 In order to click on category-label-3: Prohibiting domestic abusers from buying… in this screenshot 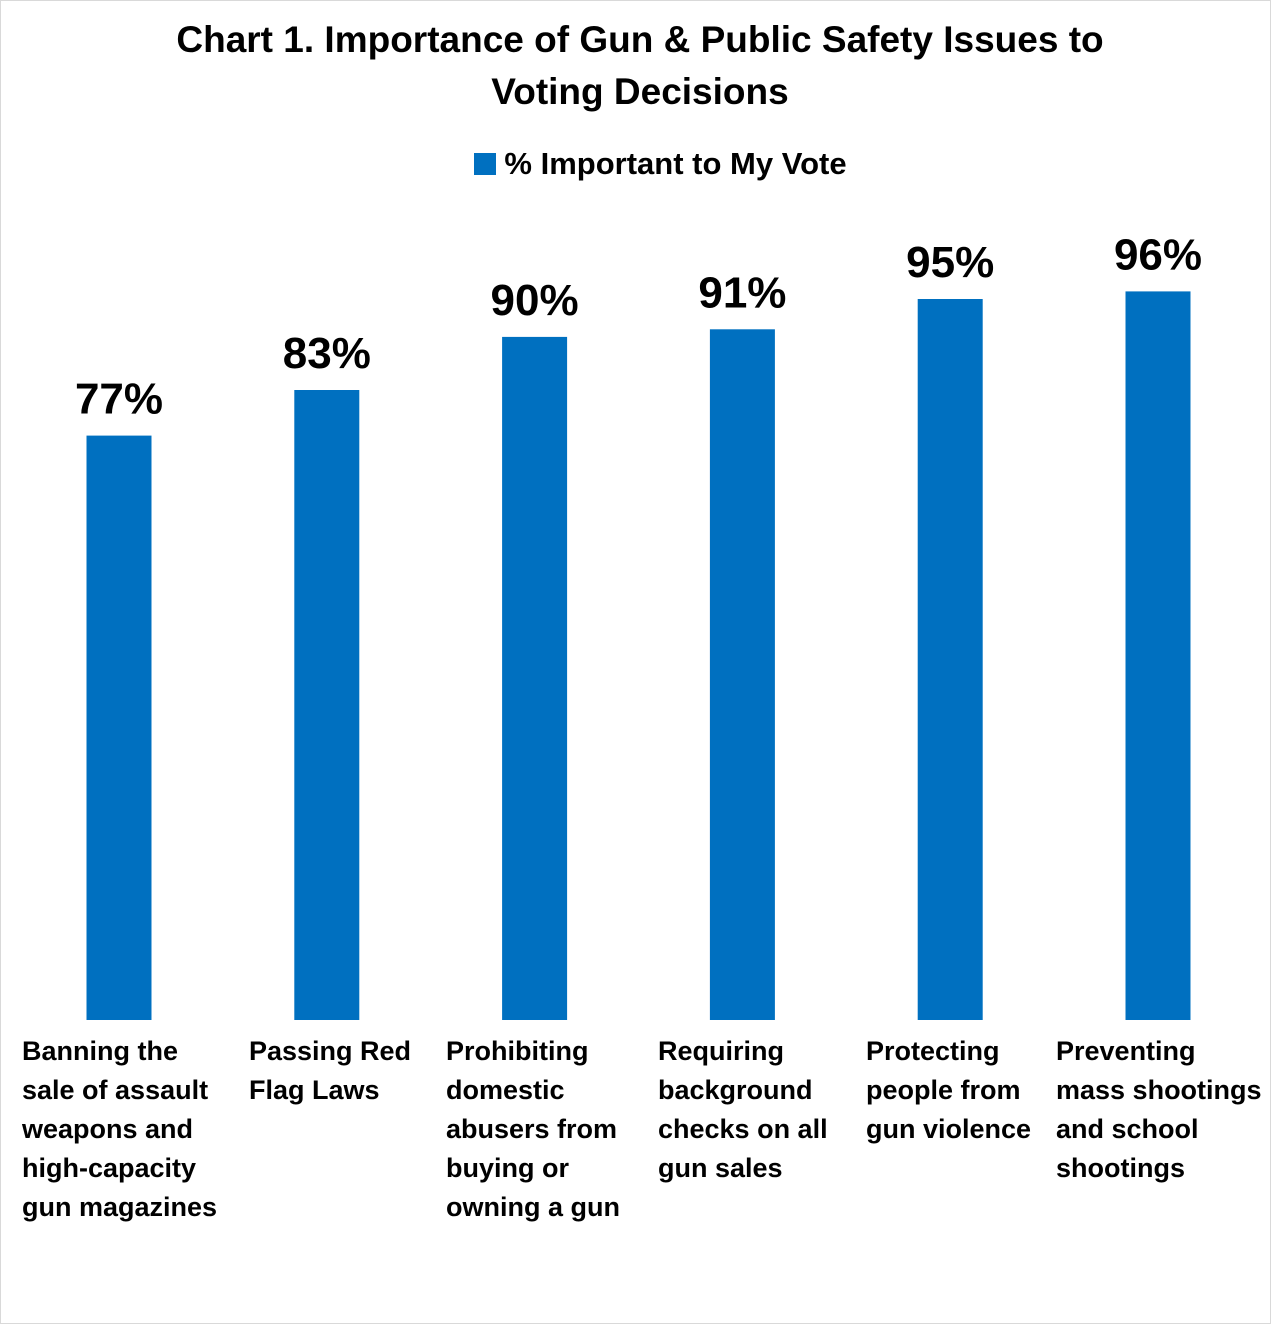, I will do `click(533, 1129)`.